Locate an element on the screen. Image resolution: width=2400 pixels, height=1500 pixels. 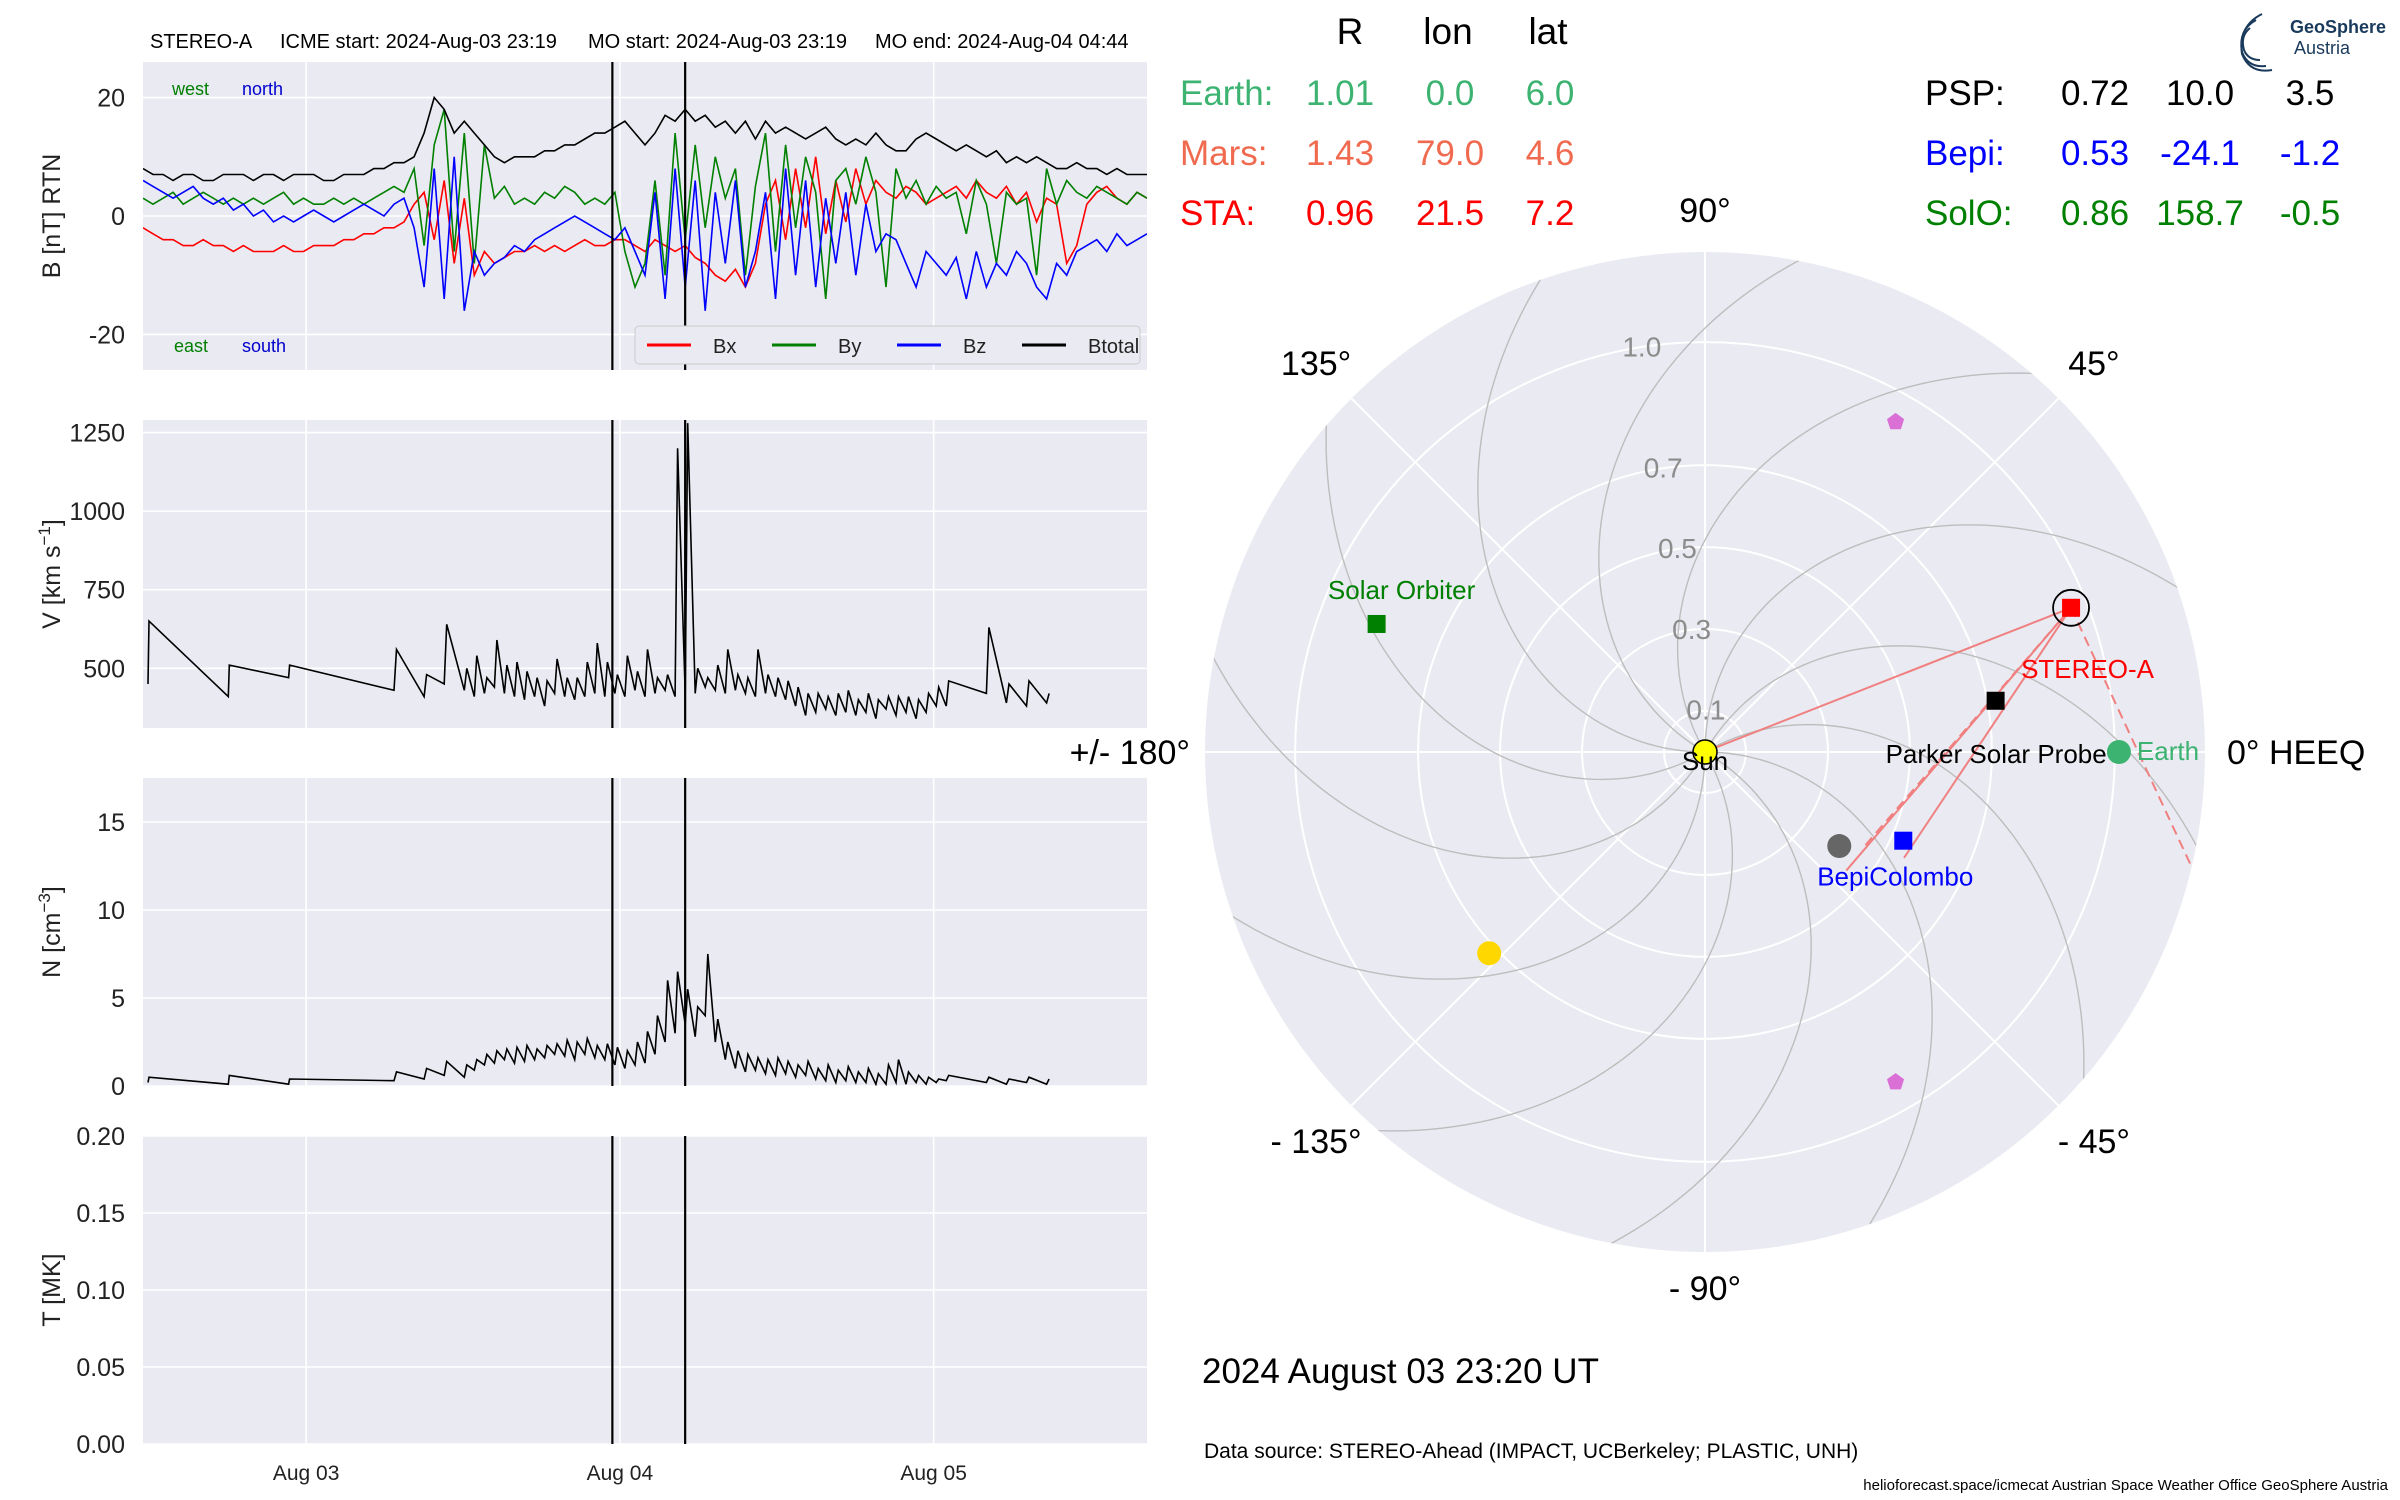
radial-tick-label: 0.1 is located at coordinates (1705, 710).